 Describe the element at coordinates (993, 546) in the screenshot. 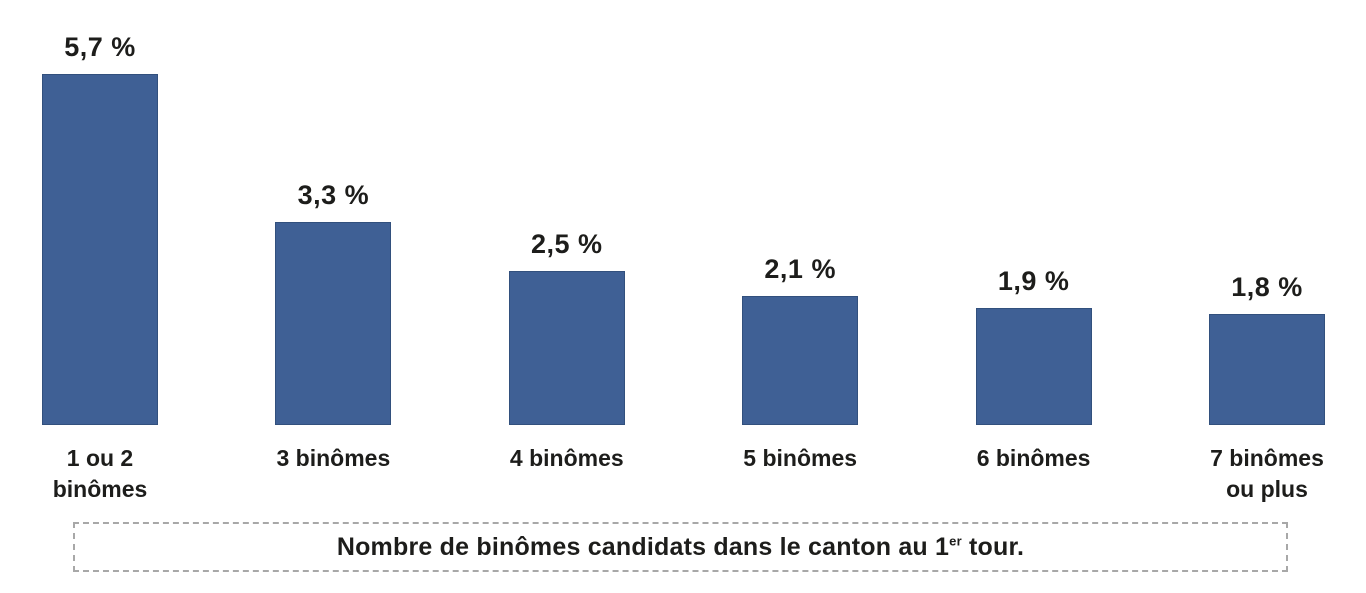

I see `caption-suffix: tour.` at that location.